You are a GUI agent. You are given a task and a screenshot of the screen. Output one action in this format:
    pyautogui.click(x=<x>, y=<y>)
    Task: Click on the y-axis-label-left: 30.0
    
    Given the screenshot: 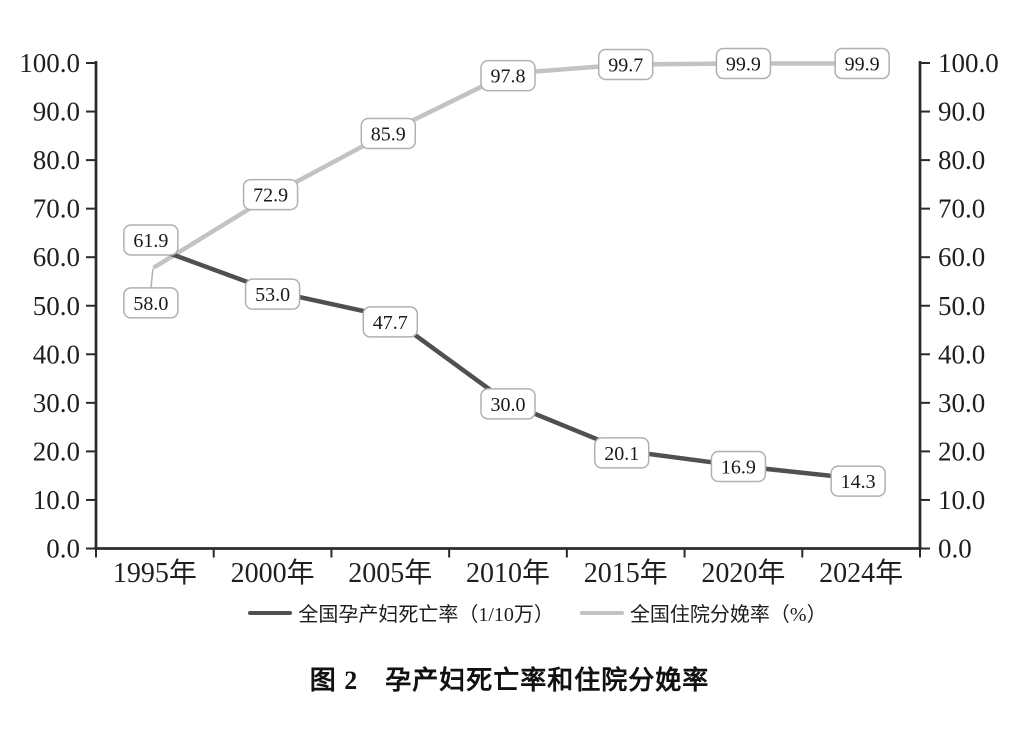 What is the action you would take?
    pyautogui.click(x=56, y=403)
    